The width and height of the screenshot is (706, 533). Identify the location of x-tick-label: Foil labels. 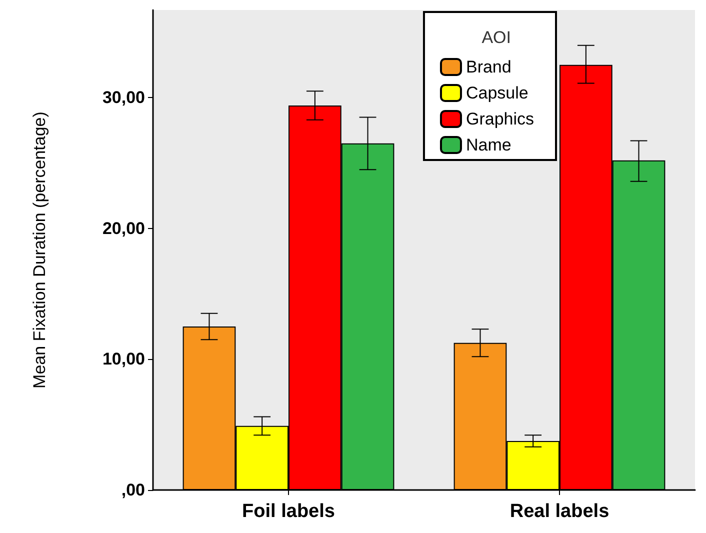
(288, 511).